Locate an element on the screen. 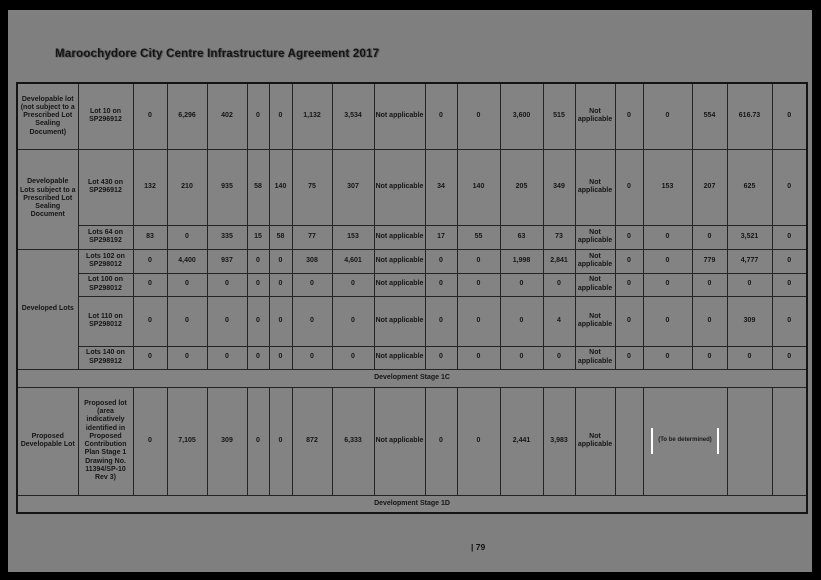 The height and width of the screenshot is (580, 821). value-cell: 6,333 is located at coordinates (353, 441).